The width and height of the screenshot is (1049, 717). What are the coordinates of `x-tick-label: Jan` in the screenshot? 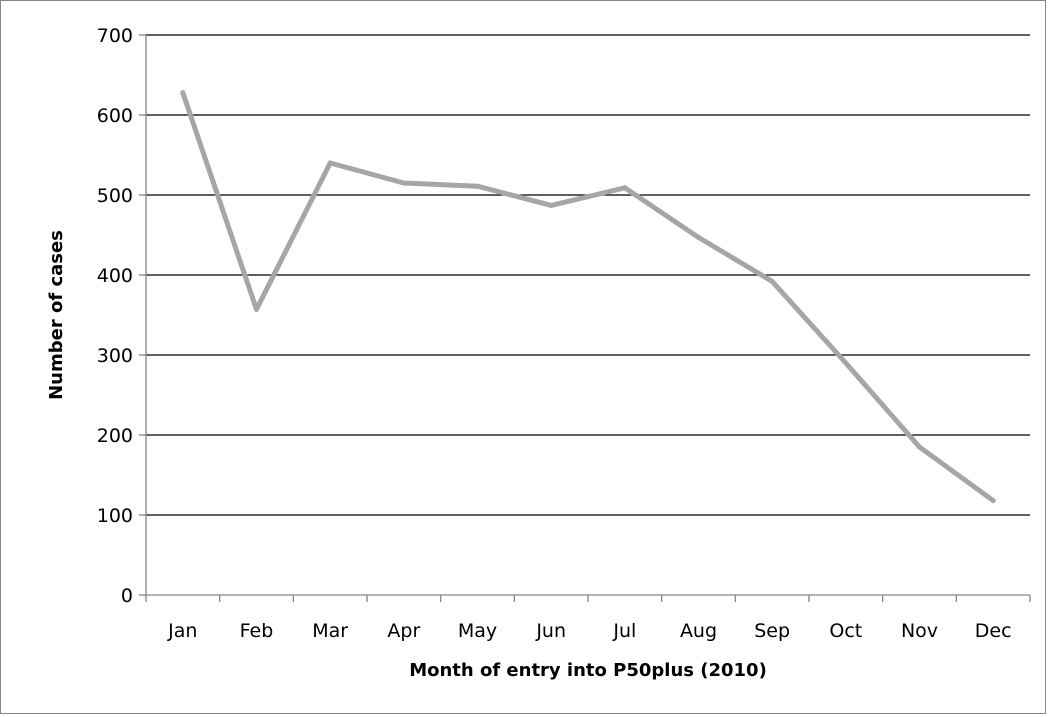 It's located at (182, 631).